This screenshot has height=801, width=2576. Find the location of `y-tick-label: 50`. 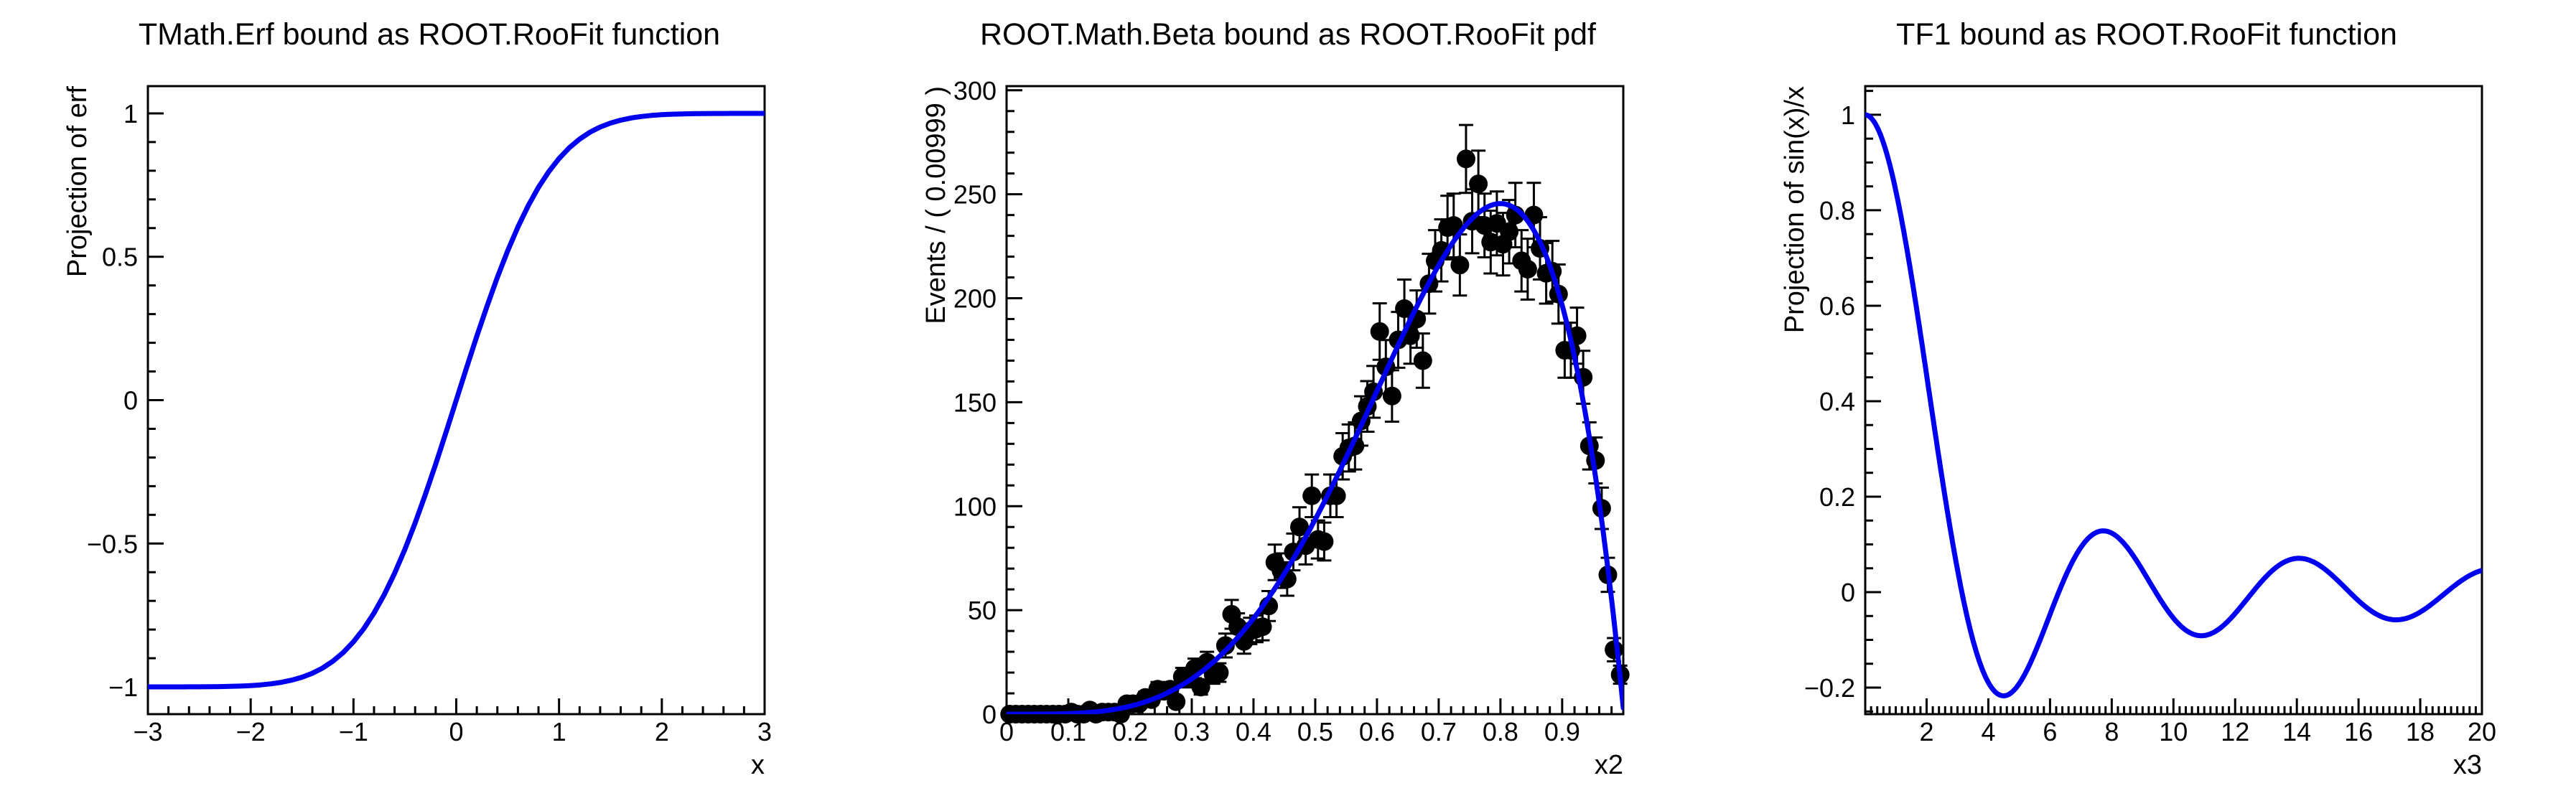

y-tick-label: 50 is located at coordinates (982, 611).